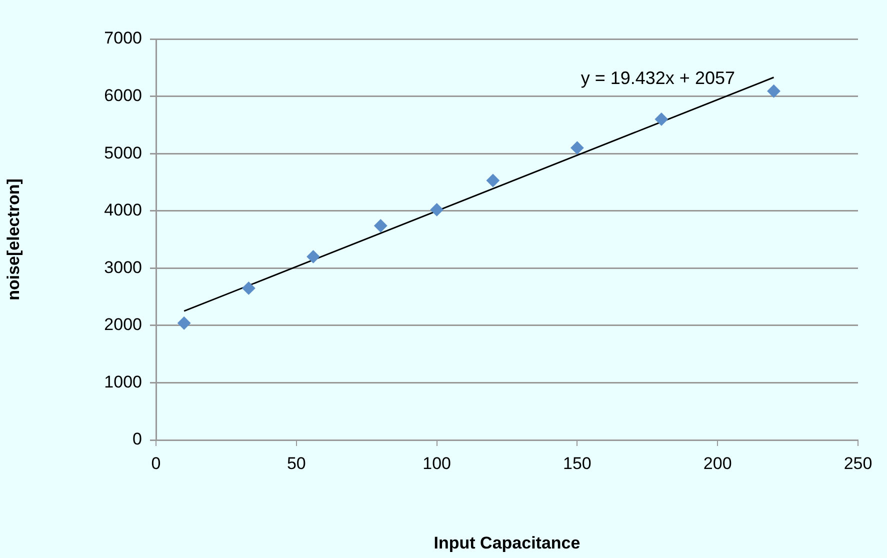  I want to click on x-tick-label: 0, so click(156, 463).